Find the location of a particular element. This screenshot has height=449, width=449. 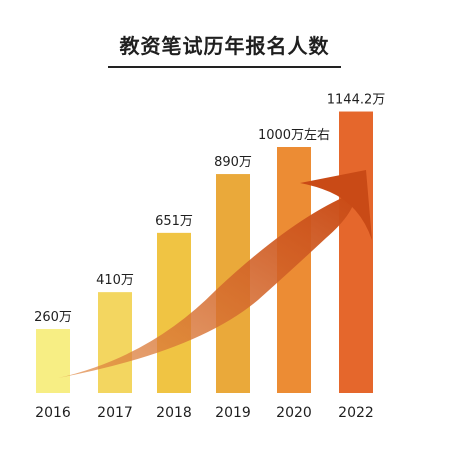

bar-2018 is located at coordinates (174, 312).